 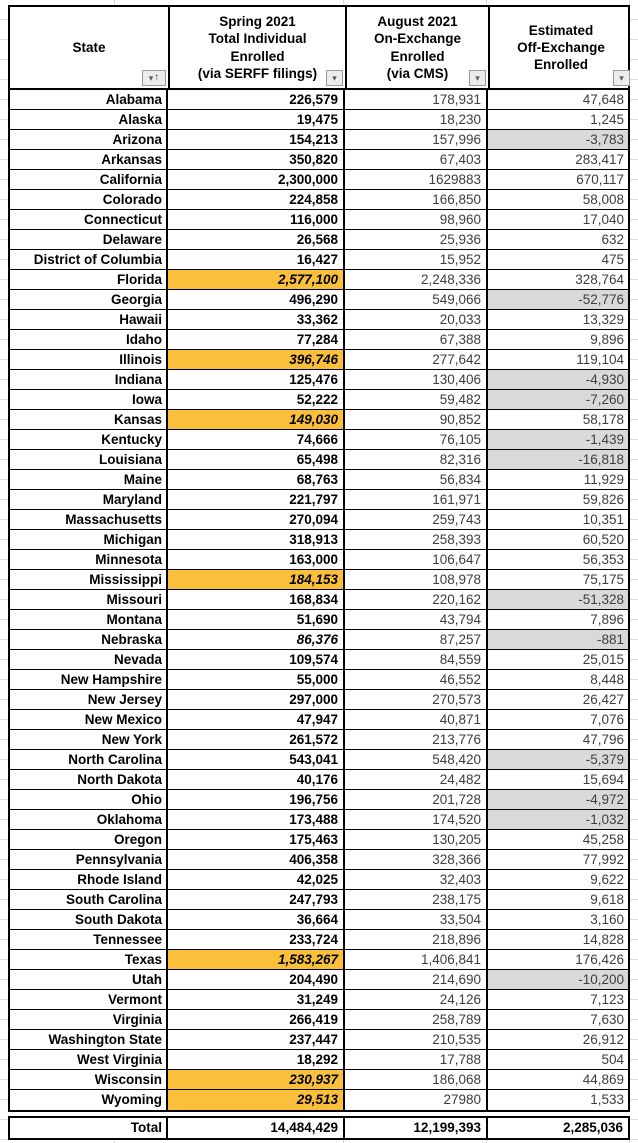 What do you see at coordinates (256, 979) in the screenshot?
I see `spring-enrolled-cell: 204,490` at bounding box center [256, 979].